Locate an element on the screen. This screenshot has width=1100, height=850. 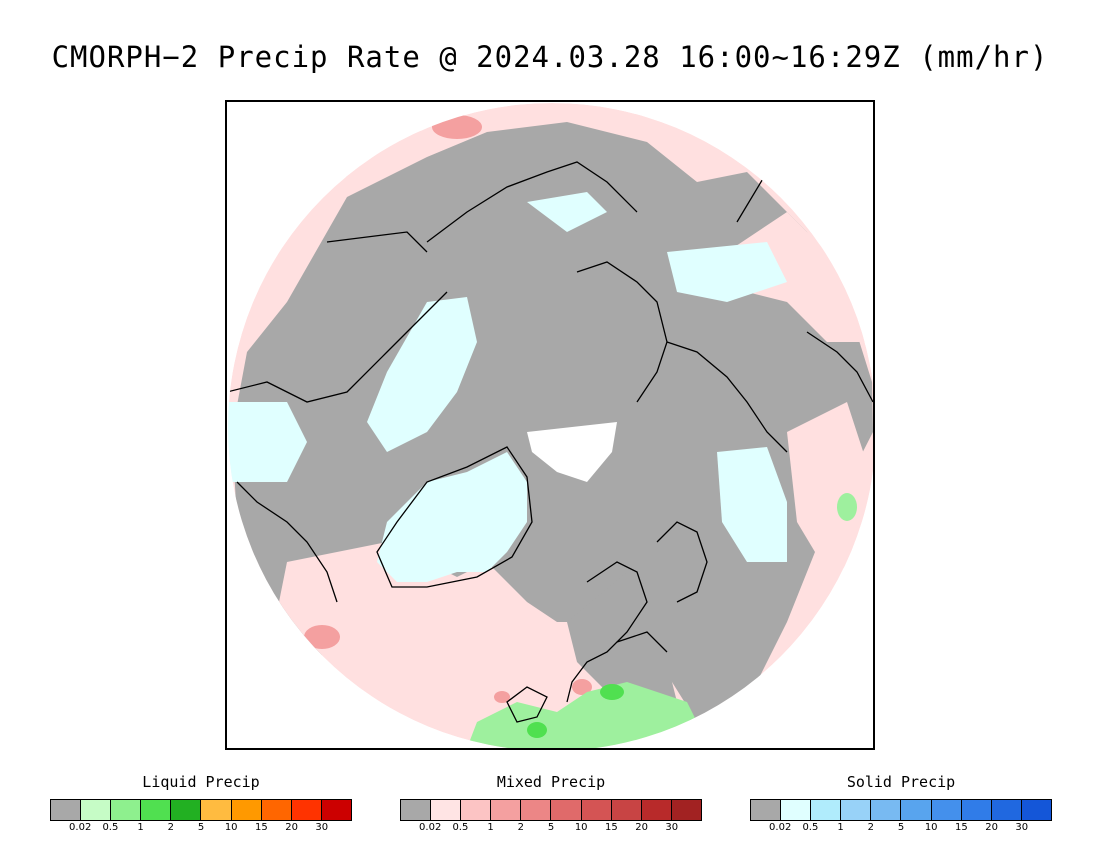
no-precip-region is located at coordinates (622, 642).